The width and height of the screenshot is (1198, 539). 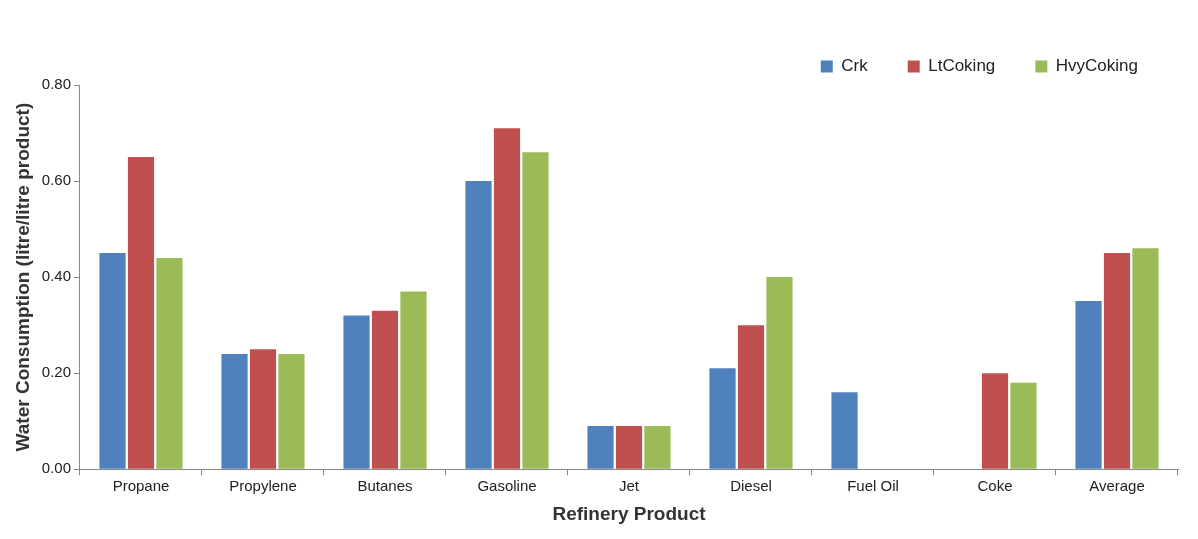 I want to click on y-tick-label: 0.00, so click(x=56, y=468).